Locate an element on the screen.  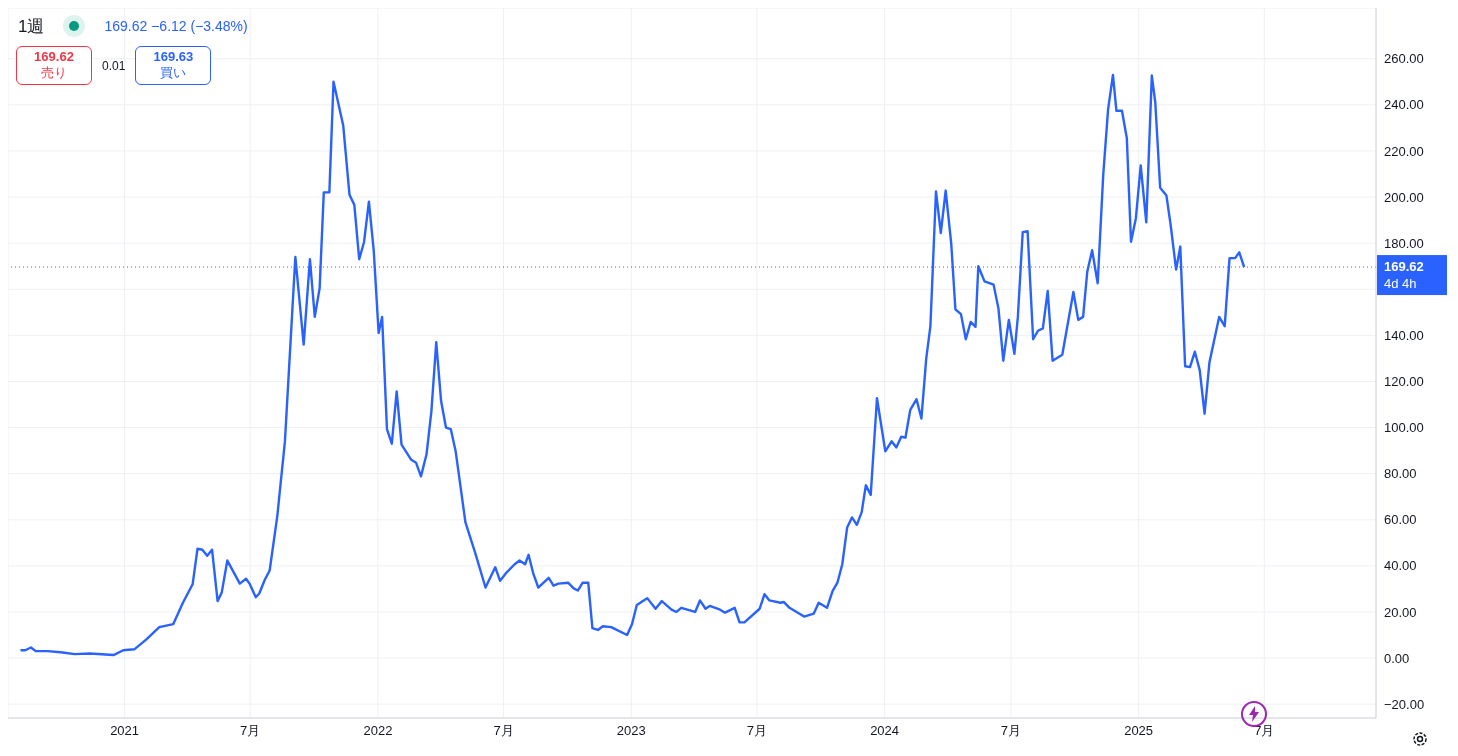
y-tick-label: 80.00 is located at coordinates (1400, 474).